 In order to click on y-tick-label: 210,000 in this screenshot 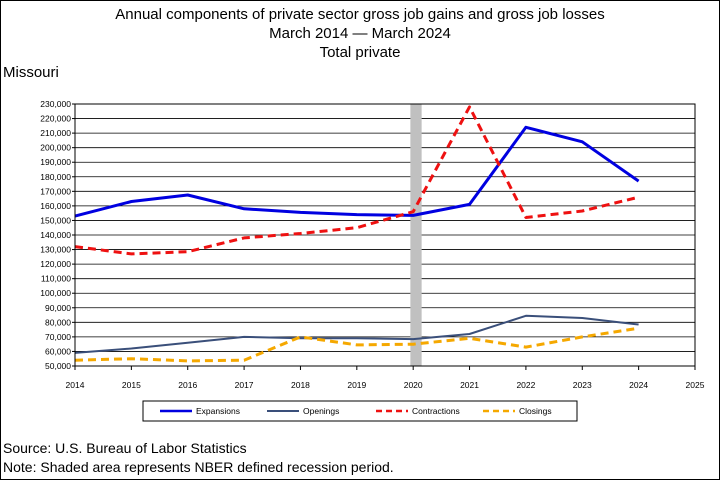, I will do `click(55, 133)`.